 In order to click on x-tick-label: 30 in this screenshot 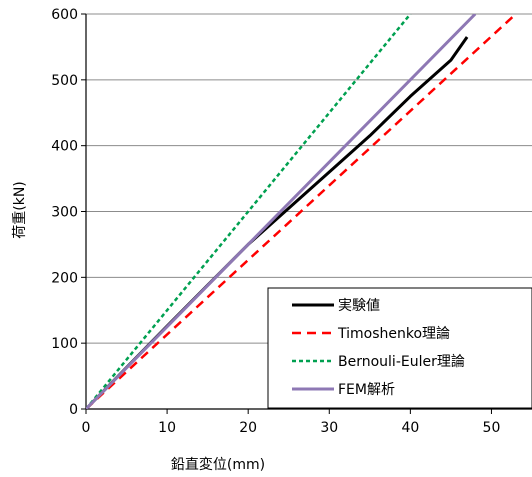, I will do `click(329, 428)`.